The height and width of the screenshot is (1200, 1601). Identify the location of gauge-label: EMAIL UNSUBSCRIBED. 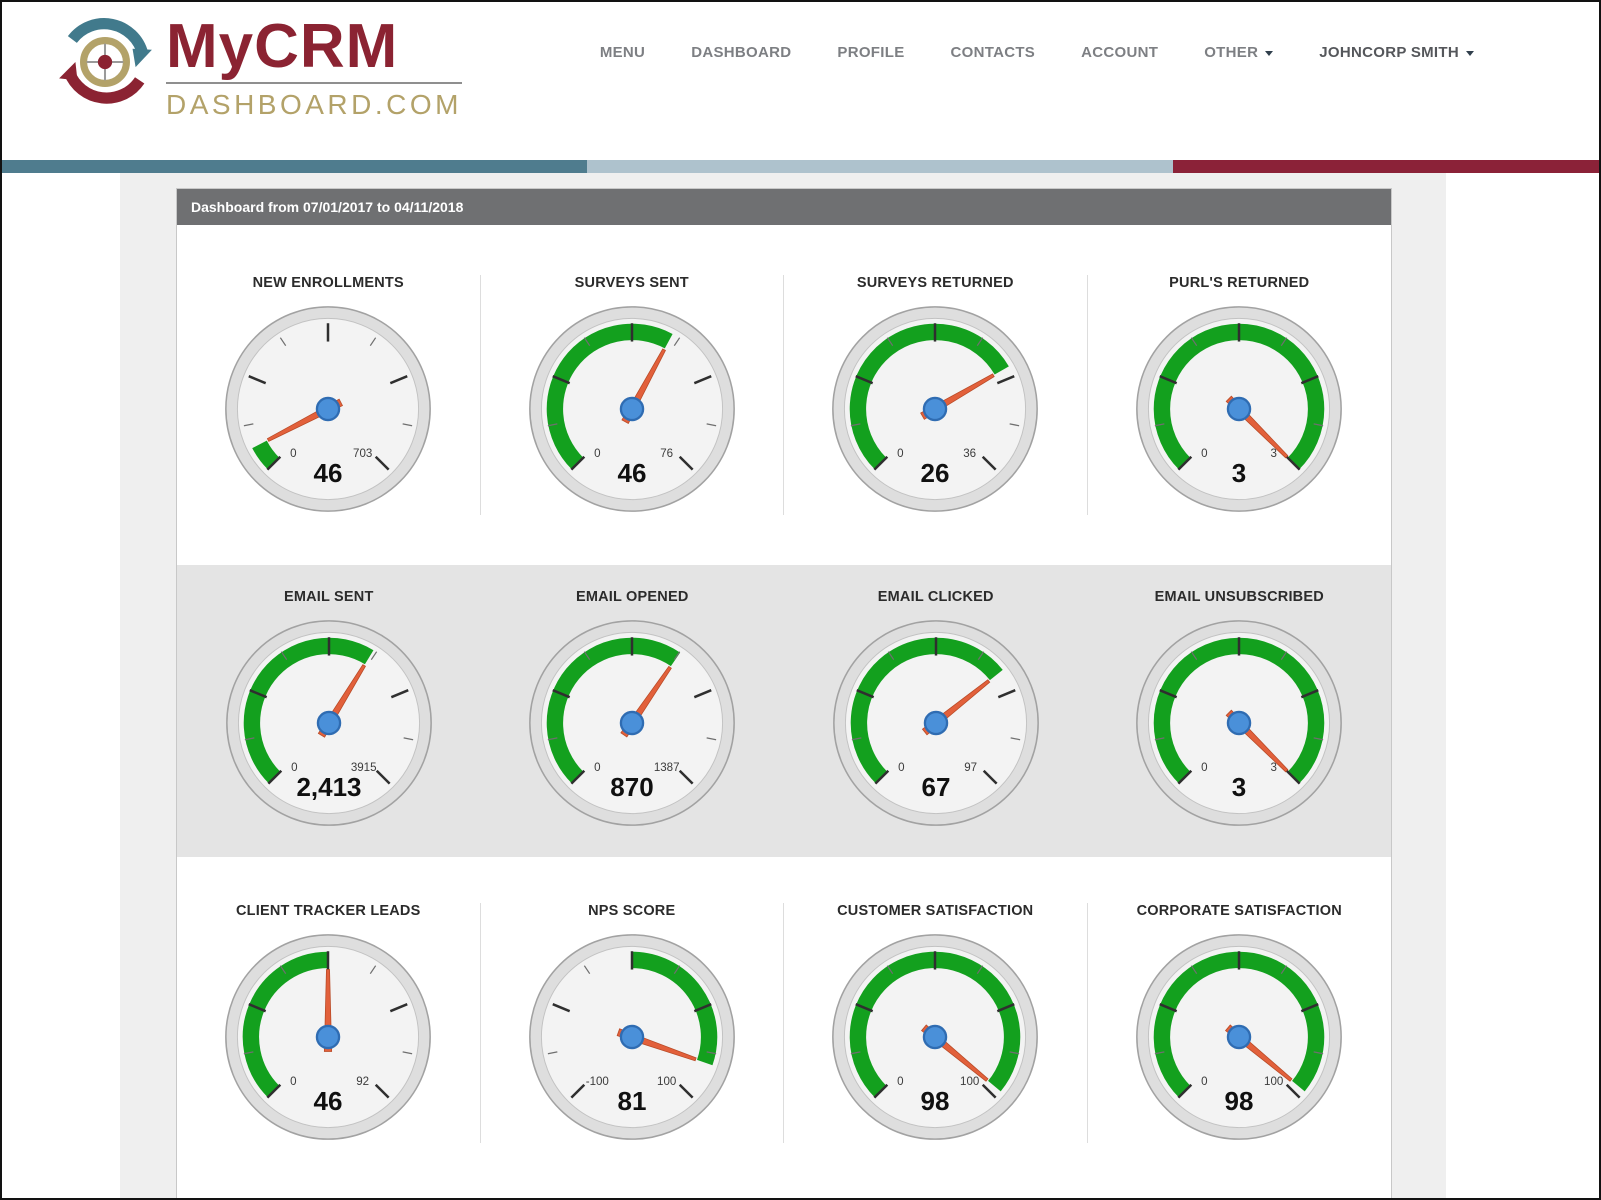
(1239, 597).